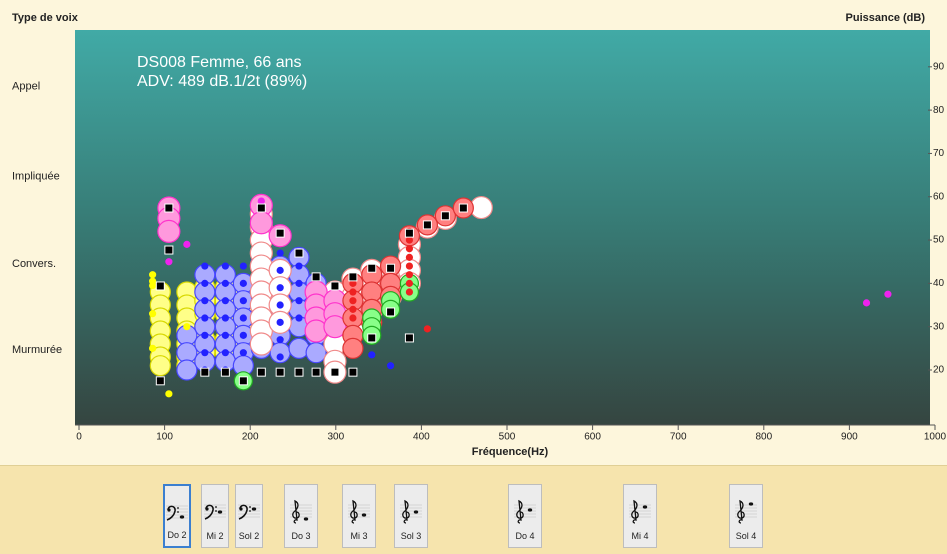 The image size is (947, 554). Describe the element at coordinates (34, 264) in the screenshot. I see `voice-type-label: Convers.` at that location.